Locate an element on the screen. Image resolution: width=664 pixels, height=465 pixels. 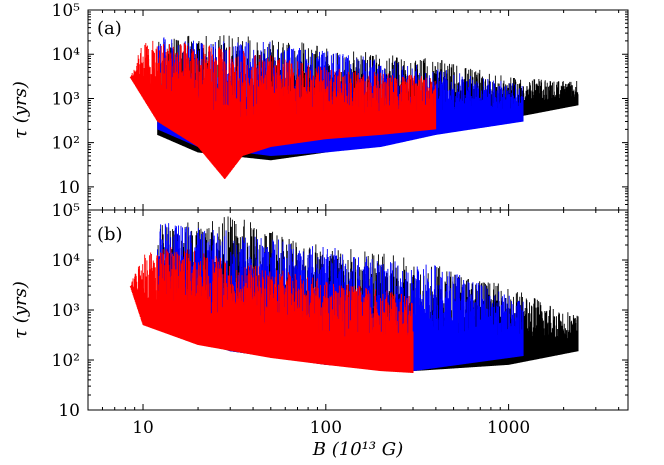
x-tick-label: 100 is located at coordinates (326, 428).